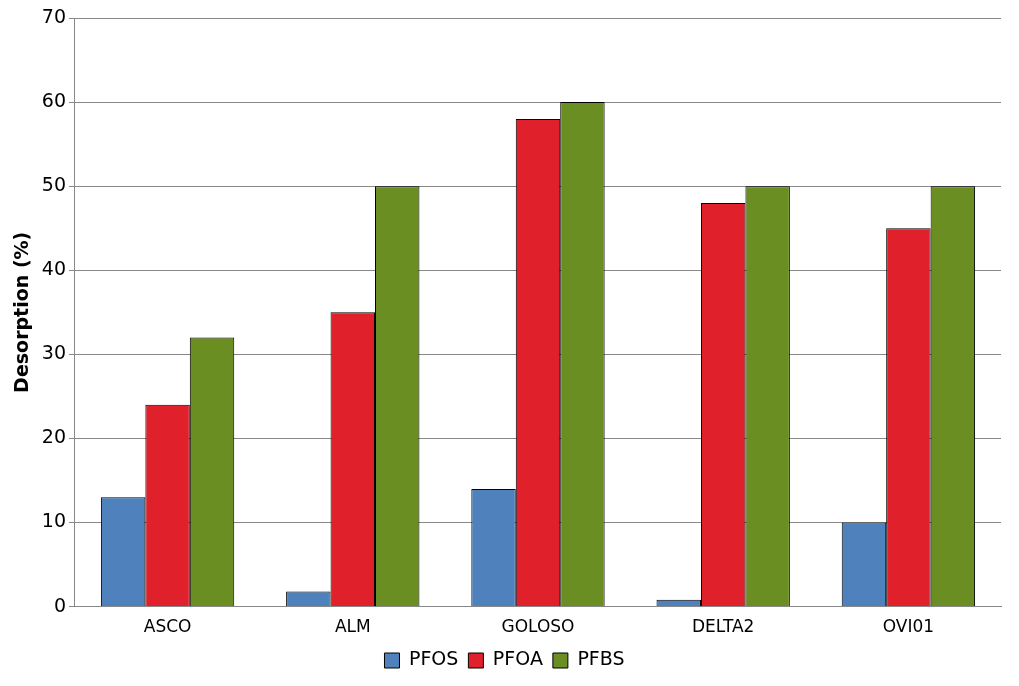 This screenshot has height=686, width=1019. I want to click on x-tick-label: ALM, so click(352, 626).